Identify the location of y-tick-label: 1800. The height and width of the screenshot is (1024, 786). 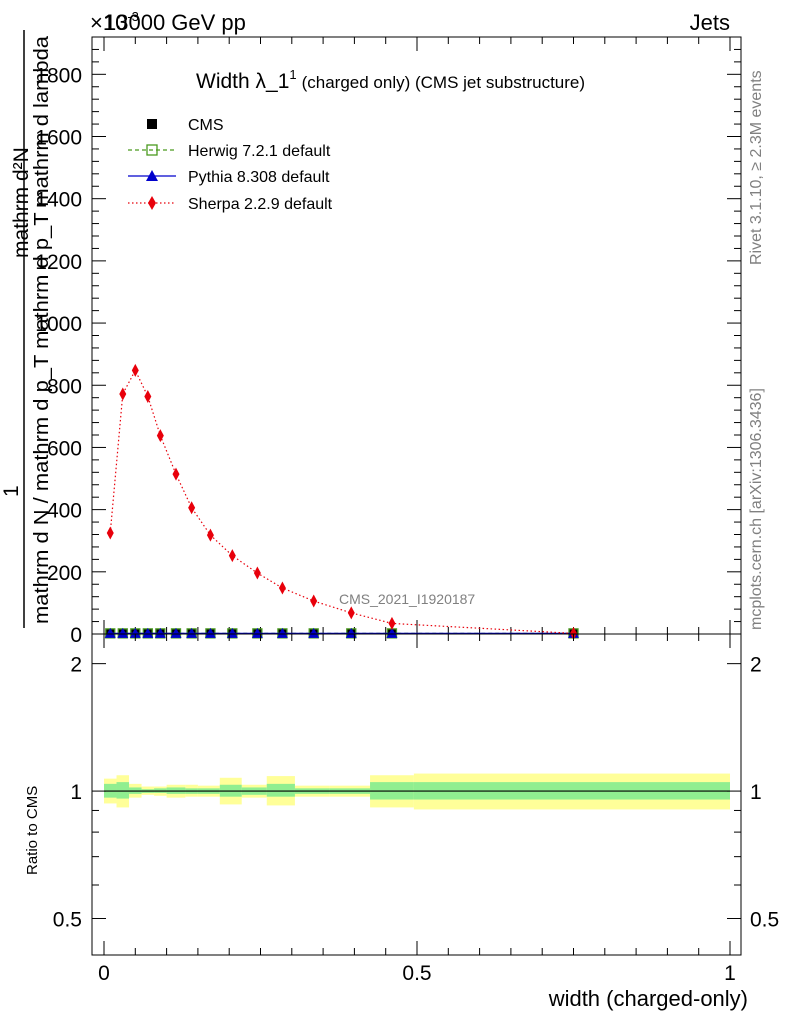
(58, 75).